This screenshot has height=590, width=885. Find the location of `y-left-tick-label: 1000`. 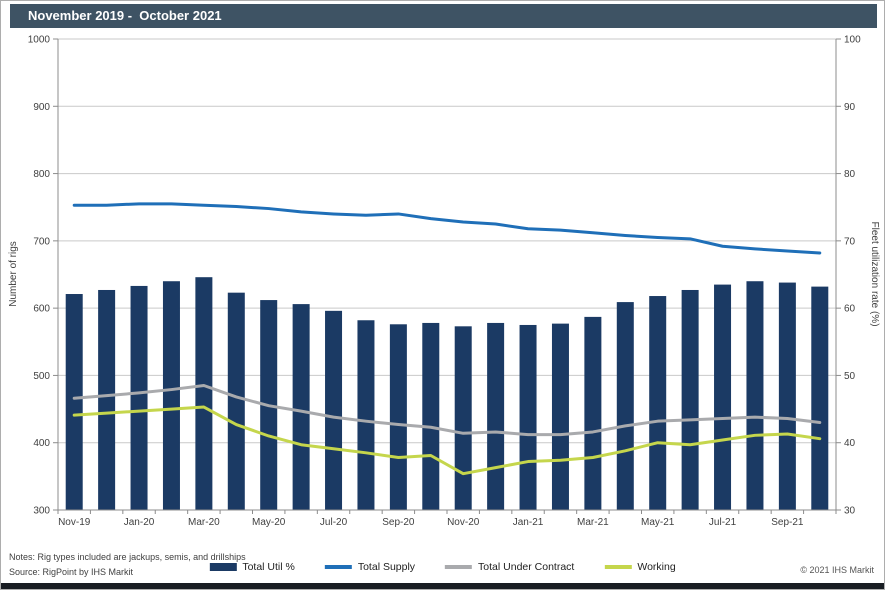

y-left-tick-label: 1000 is located at coordinates (39, 40).